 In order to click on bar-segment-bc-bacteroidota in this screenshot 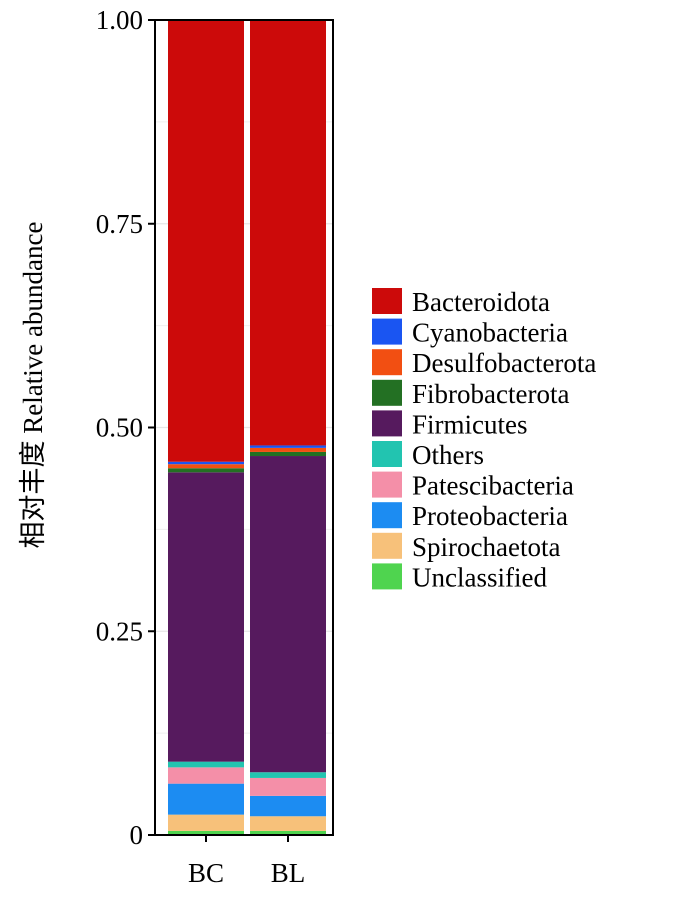, I will do `click(206, 241)`.